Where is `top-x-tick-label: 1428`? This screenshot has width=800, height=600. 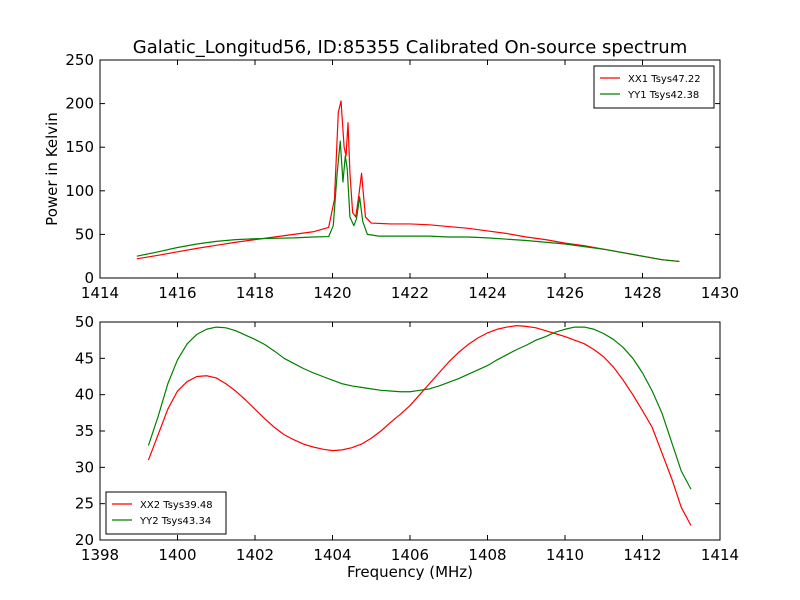 top-x-tick-label: 1428 is located at coordinates (642, 293).